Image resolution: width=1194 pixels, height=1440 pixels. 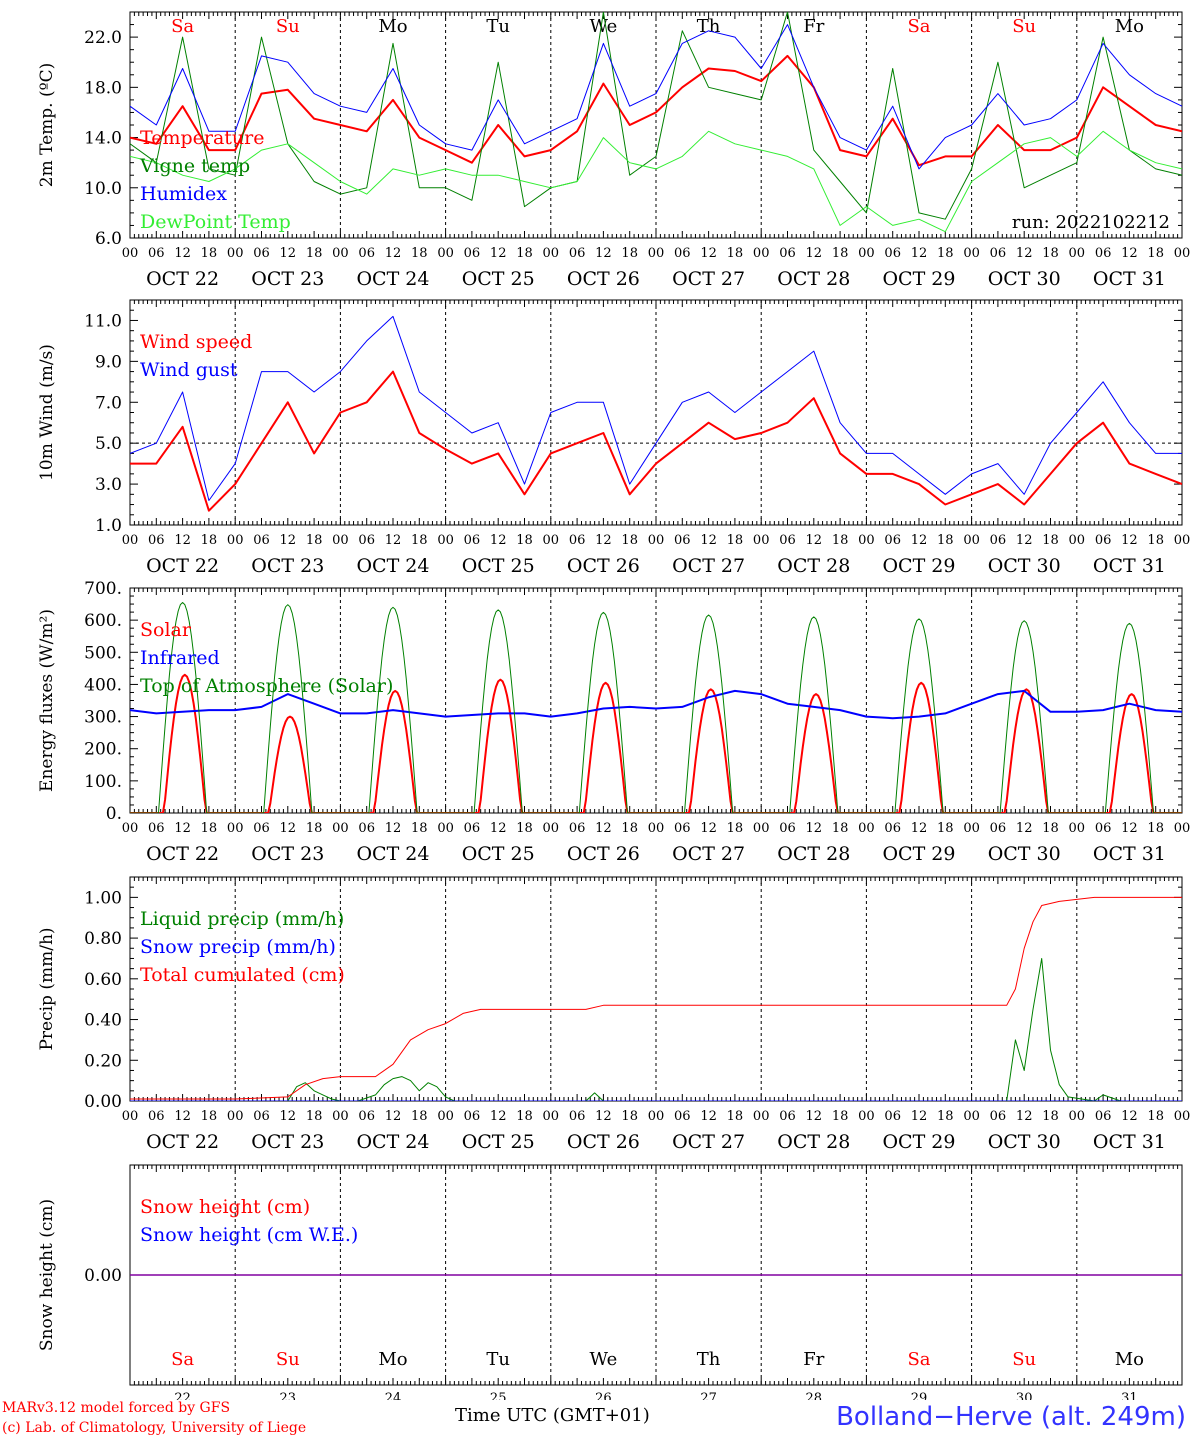 What do you see at coordinates (498, 1395) in the screenshot?
I see `day-number: 25` at bounding box center [498, 1395].